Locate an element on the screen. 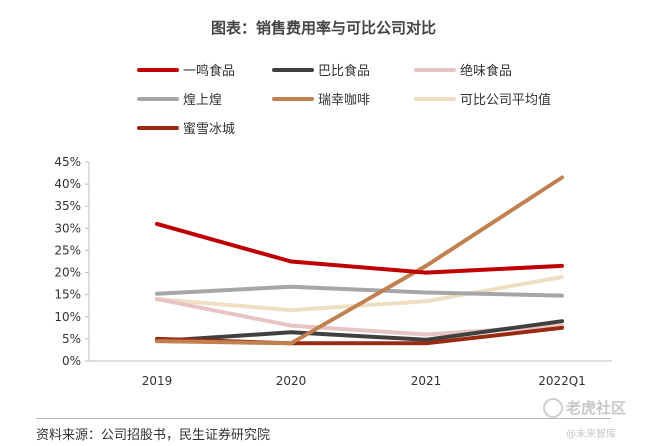 This screenshot has height=446, width=647. chart-title: 图表：销售费用率与可比公司对比 is located at coordinates (323, 28).